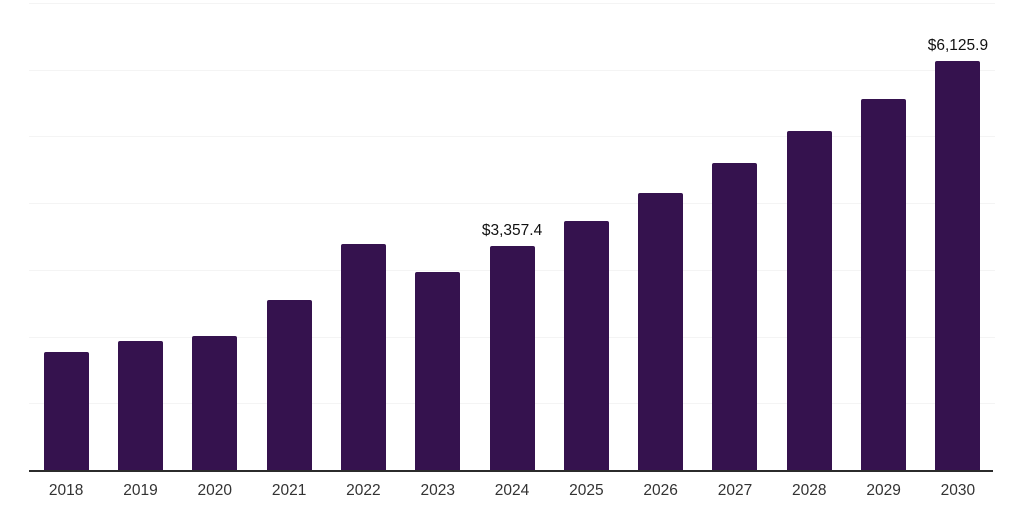  What do you see at coordinates (958, 490) in the screenshot?
I see `x-tick-label-2030: 2030` at bounding box center [958, 490].